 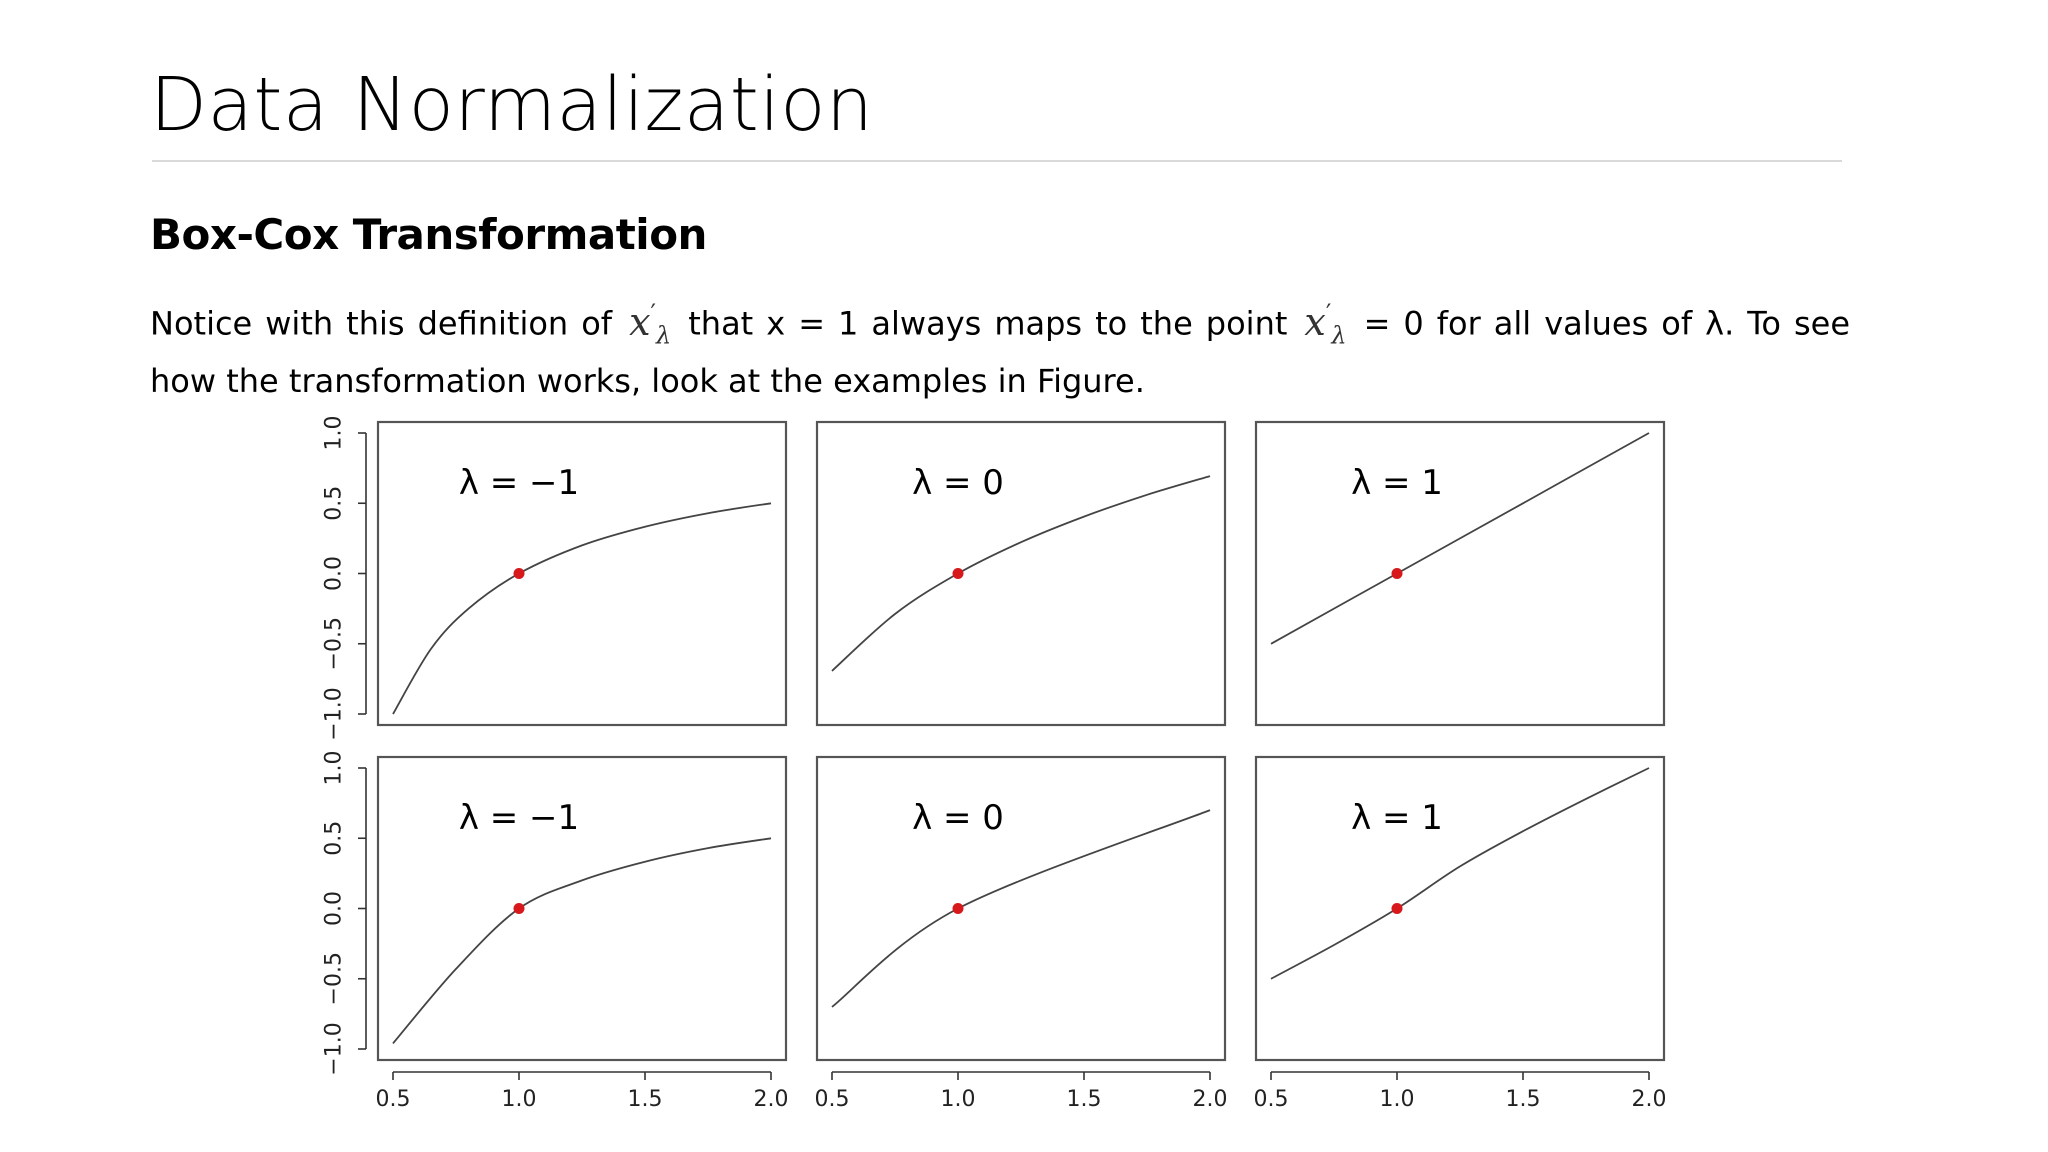 What do you see at coordinates (512, 105) in the screenshot?
I see `slide-title: Data Normalization` at bounding box center [512, 105].